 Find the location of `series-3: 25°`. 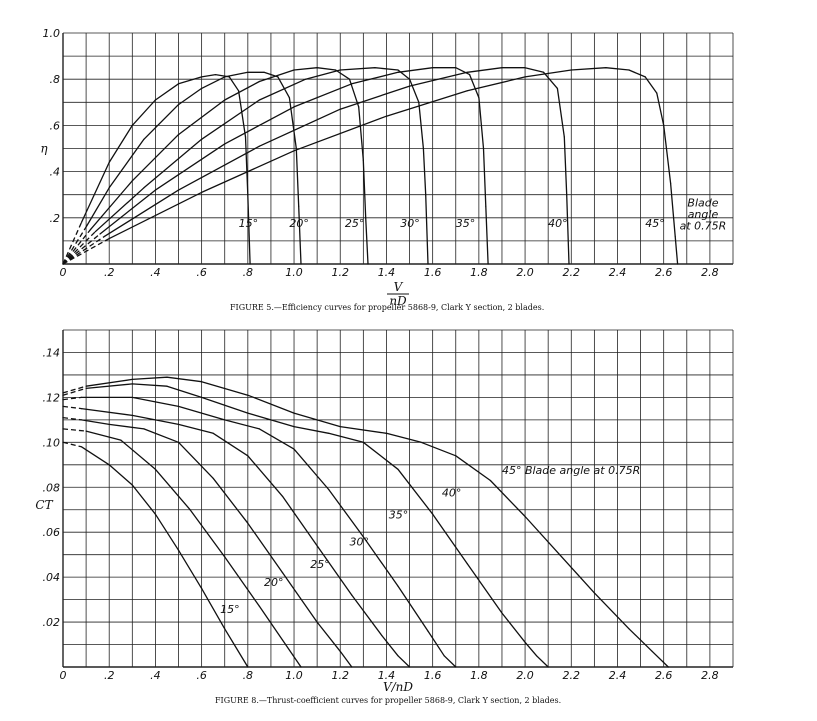

series-3: 25° is located at coordinates (215, 166).